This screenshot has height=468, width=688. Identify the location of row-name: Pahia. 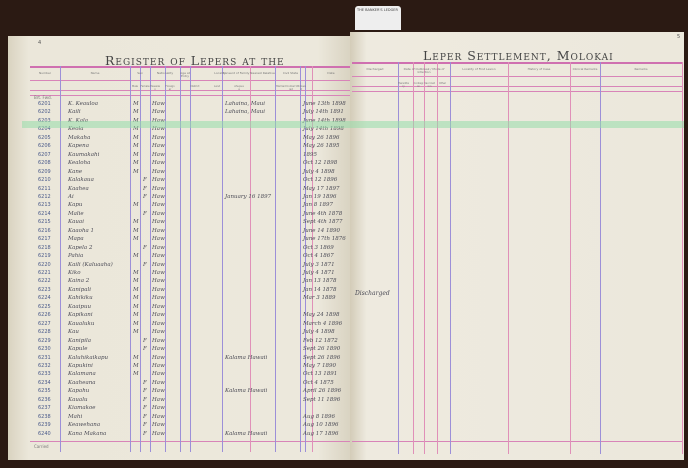
(76, 256).